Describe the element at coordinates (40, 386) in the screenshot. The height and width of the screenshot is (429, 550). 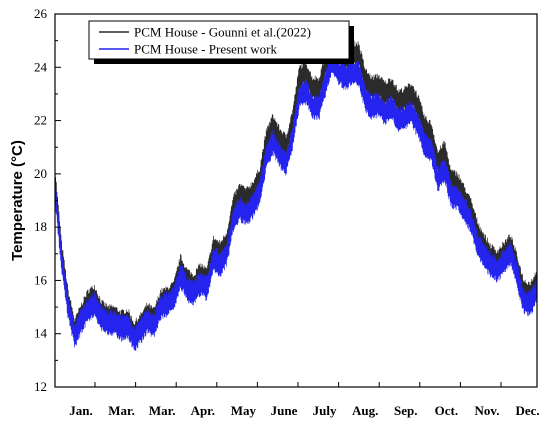
I see `y-tick-label: 12` at that location.